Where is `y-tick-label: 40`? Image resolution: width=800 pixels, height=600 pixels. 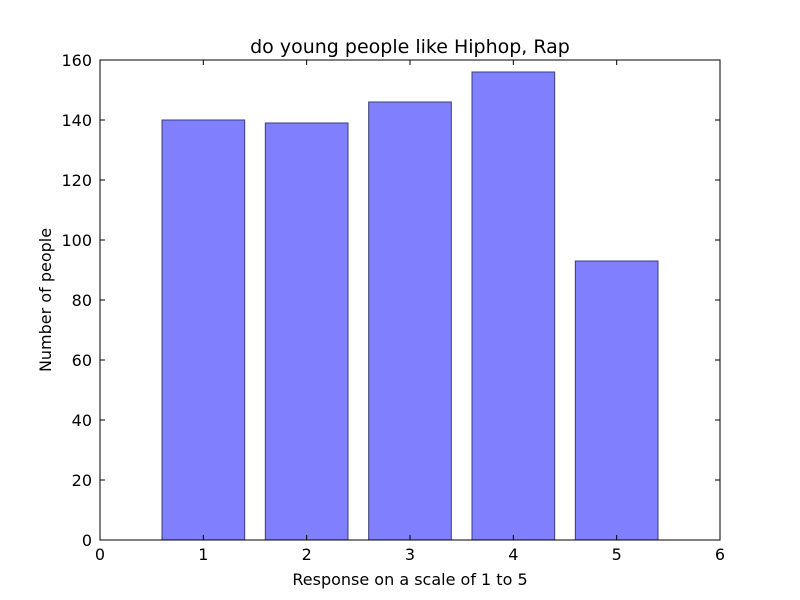
y-tick-label: 40 is located at coordinates (82, 420).